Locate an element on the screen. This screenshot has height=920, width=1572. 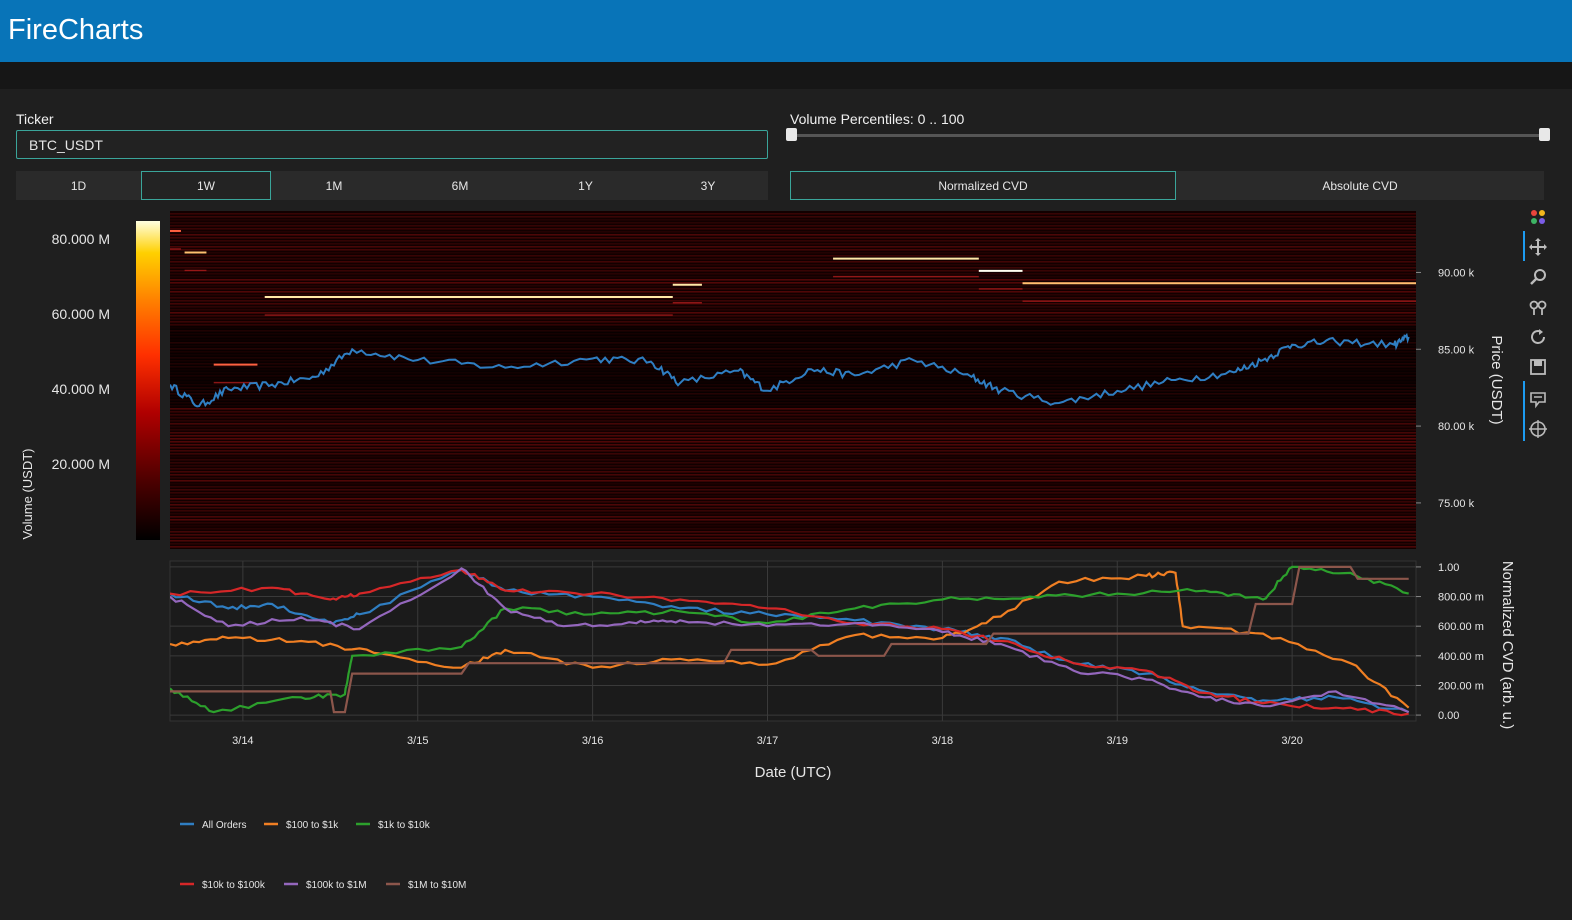
price-tick-label: 75.00 k is located at coordinates (1456, 504).